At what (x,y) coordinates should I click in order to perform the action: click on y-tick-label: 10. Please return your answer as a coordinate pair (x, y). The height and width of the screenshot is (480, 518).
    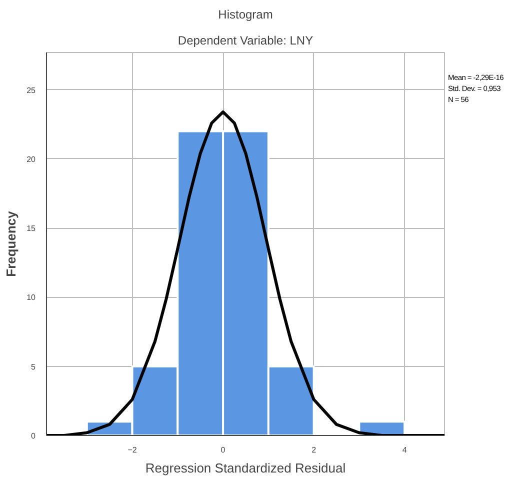
    Looking at the image, I should click on (31, 297).